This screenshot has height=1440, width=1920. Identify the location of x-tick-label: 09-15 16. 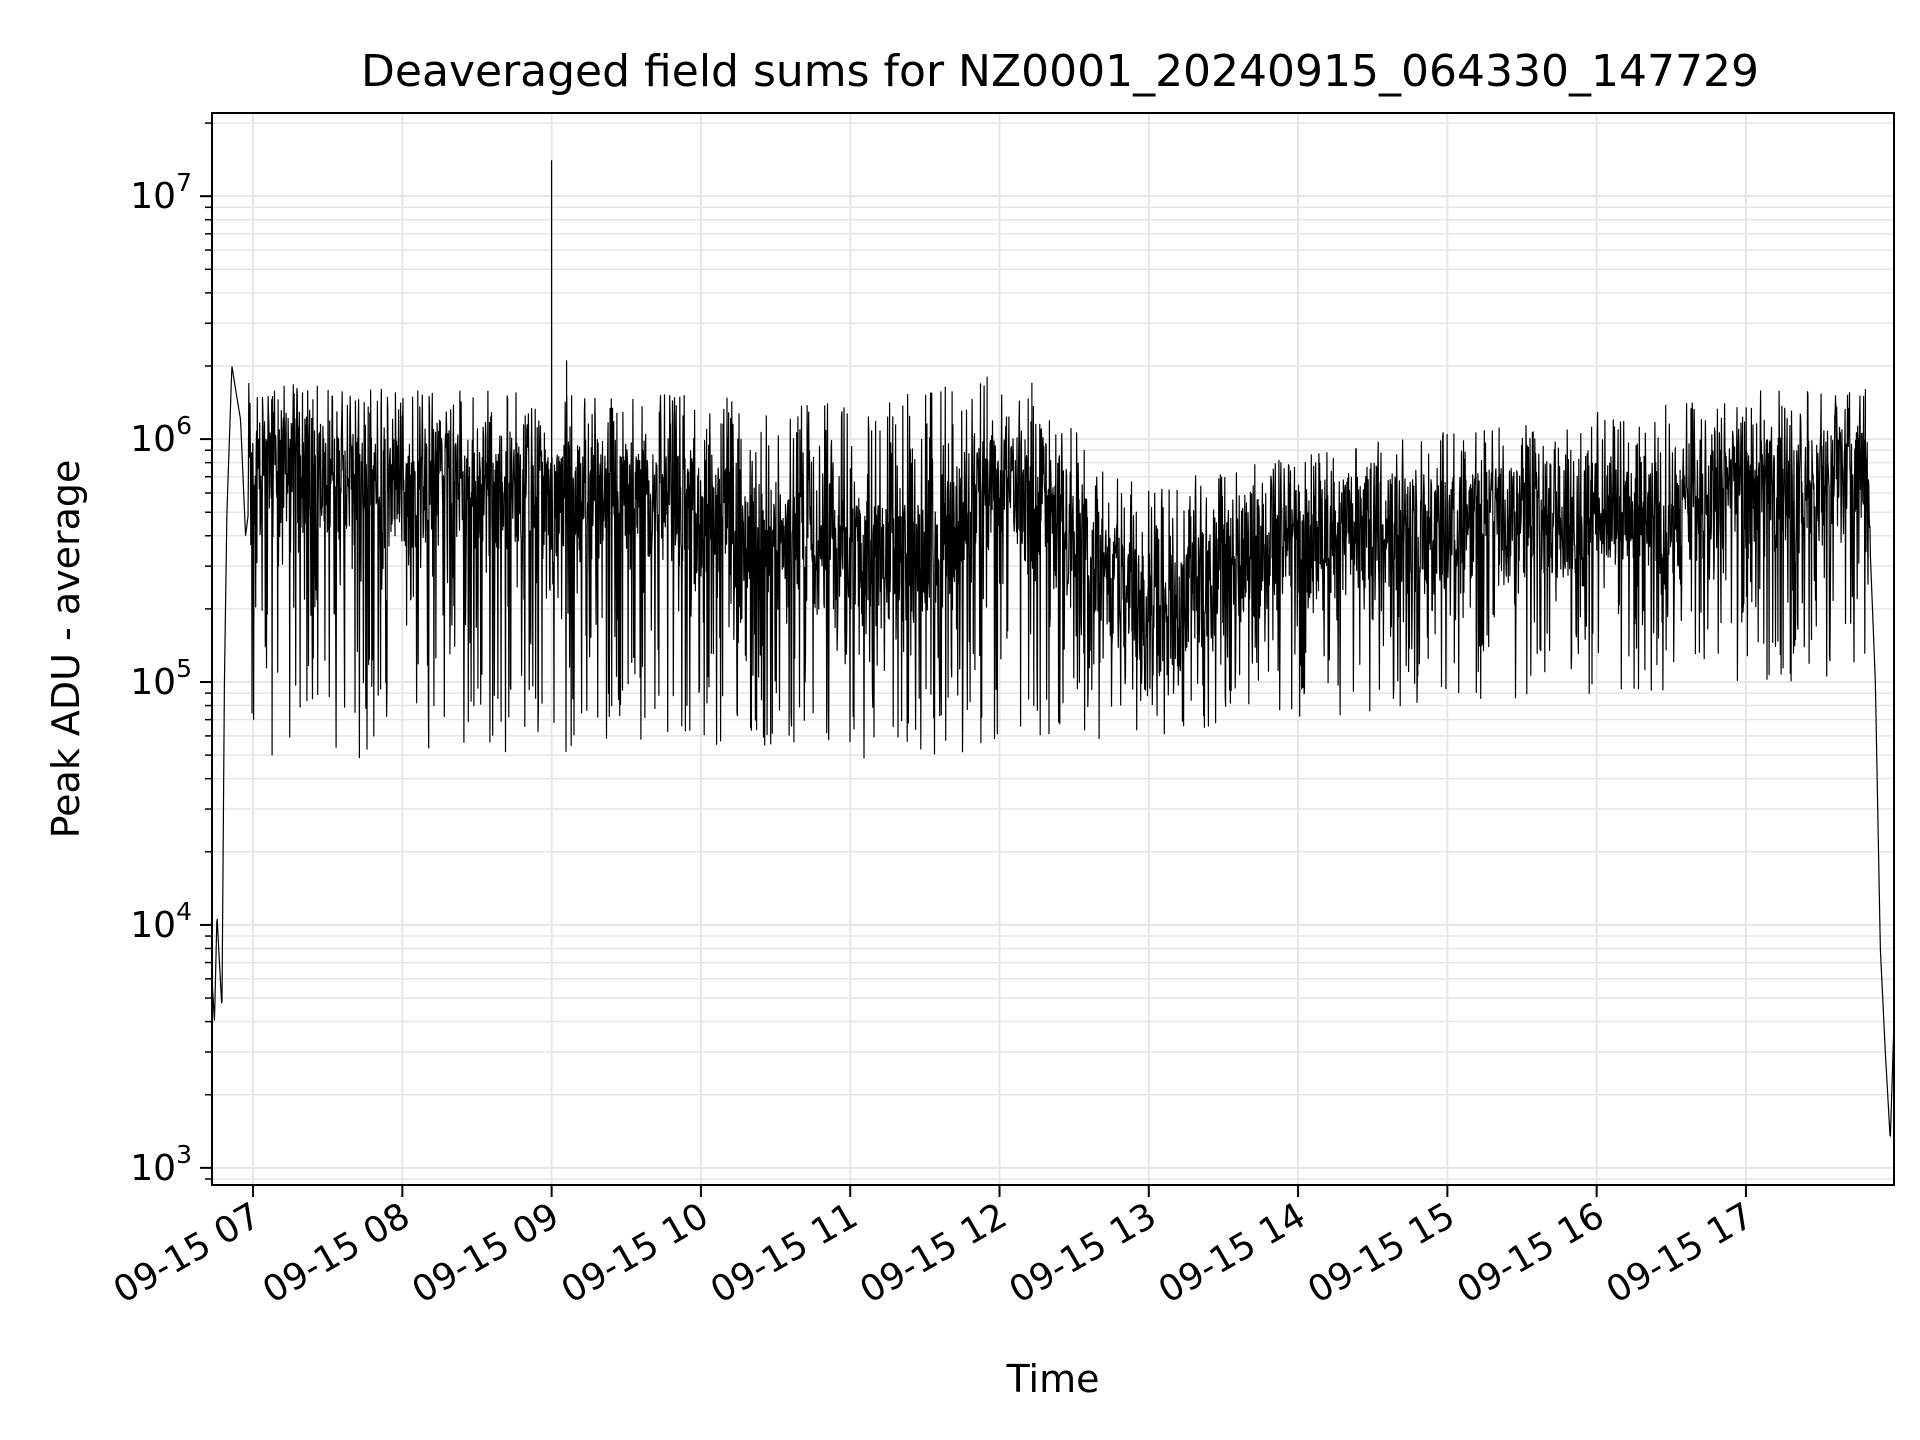
(1530, 1253).